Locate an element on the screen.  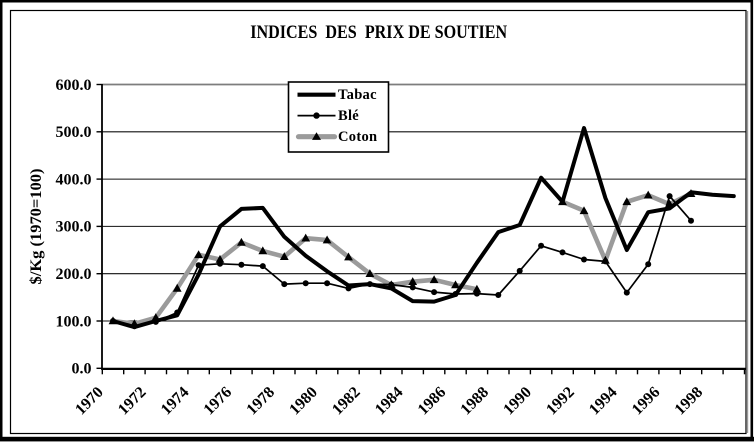
svg-text: Blé is located at coordinates (348, 116).